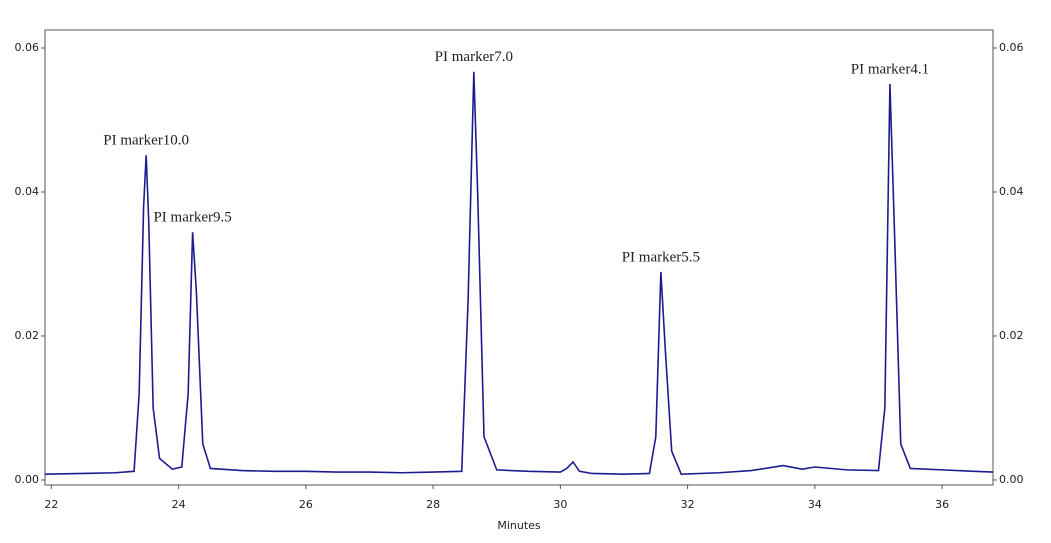 Image resolution: width=1051 pixels, height=543 pixels. What do you see at coordinates (519, 525) in the screenshot?
I see `x-axis-label: Minutes` at bounding box center [519, 525].